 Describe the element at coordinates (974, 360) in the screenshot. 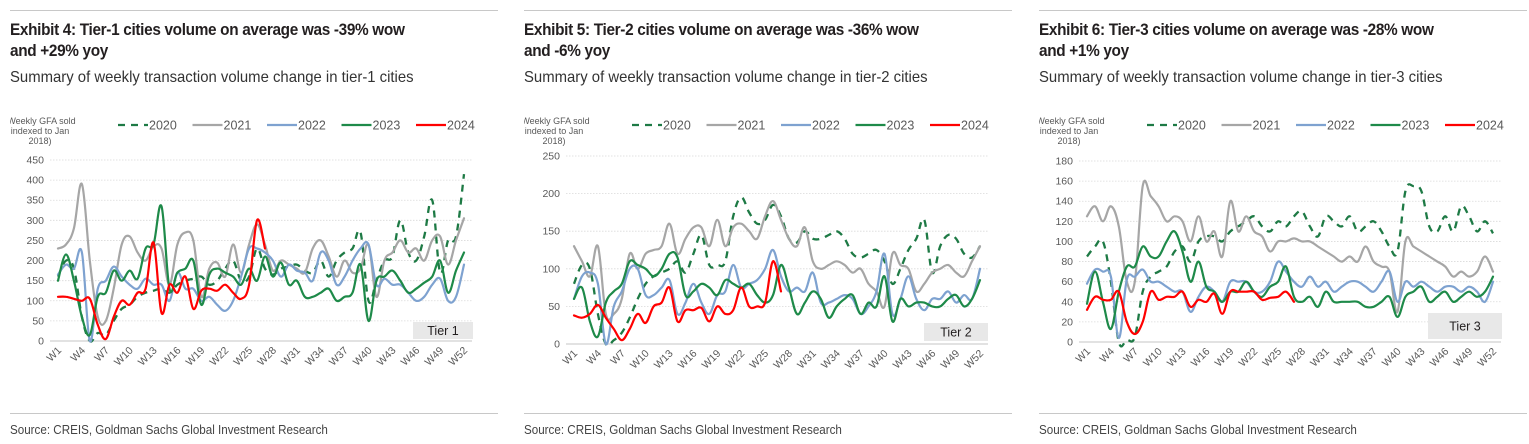

I see `x-tick-label: W52` at that location.